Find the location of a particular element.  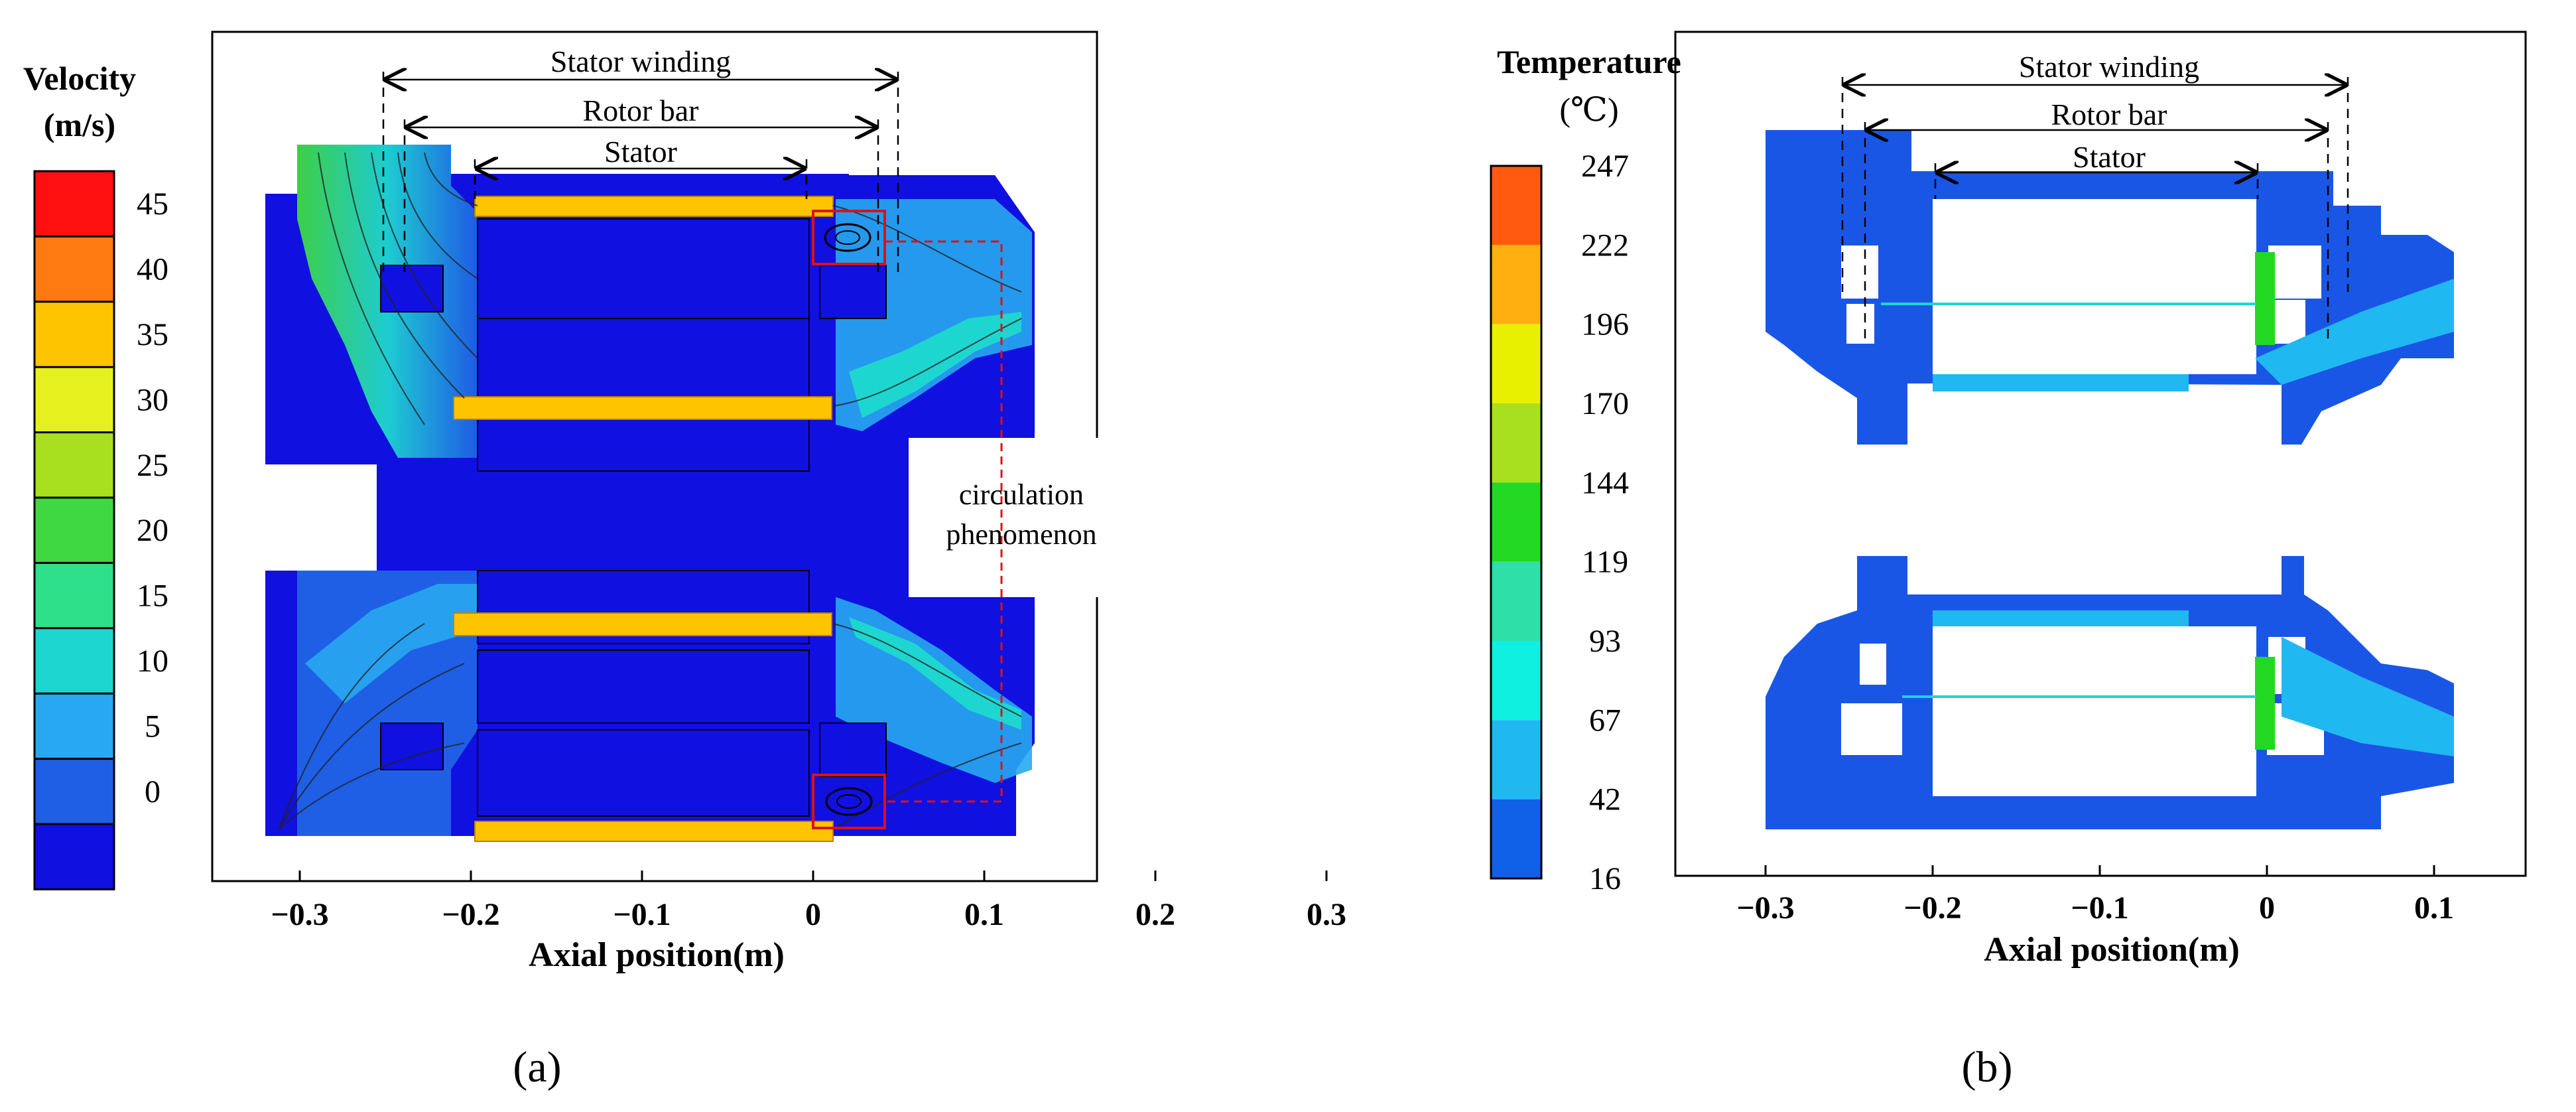

warm-band-lower is located at coordinates (2061, 618).